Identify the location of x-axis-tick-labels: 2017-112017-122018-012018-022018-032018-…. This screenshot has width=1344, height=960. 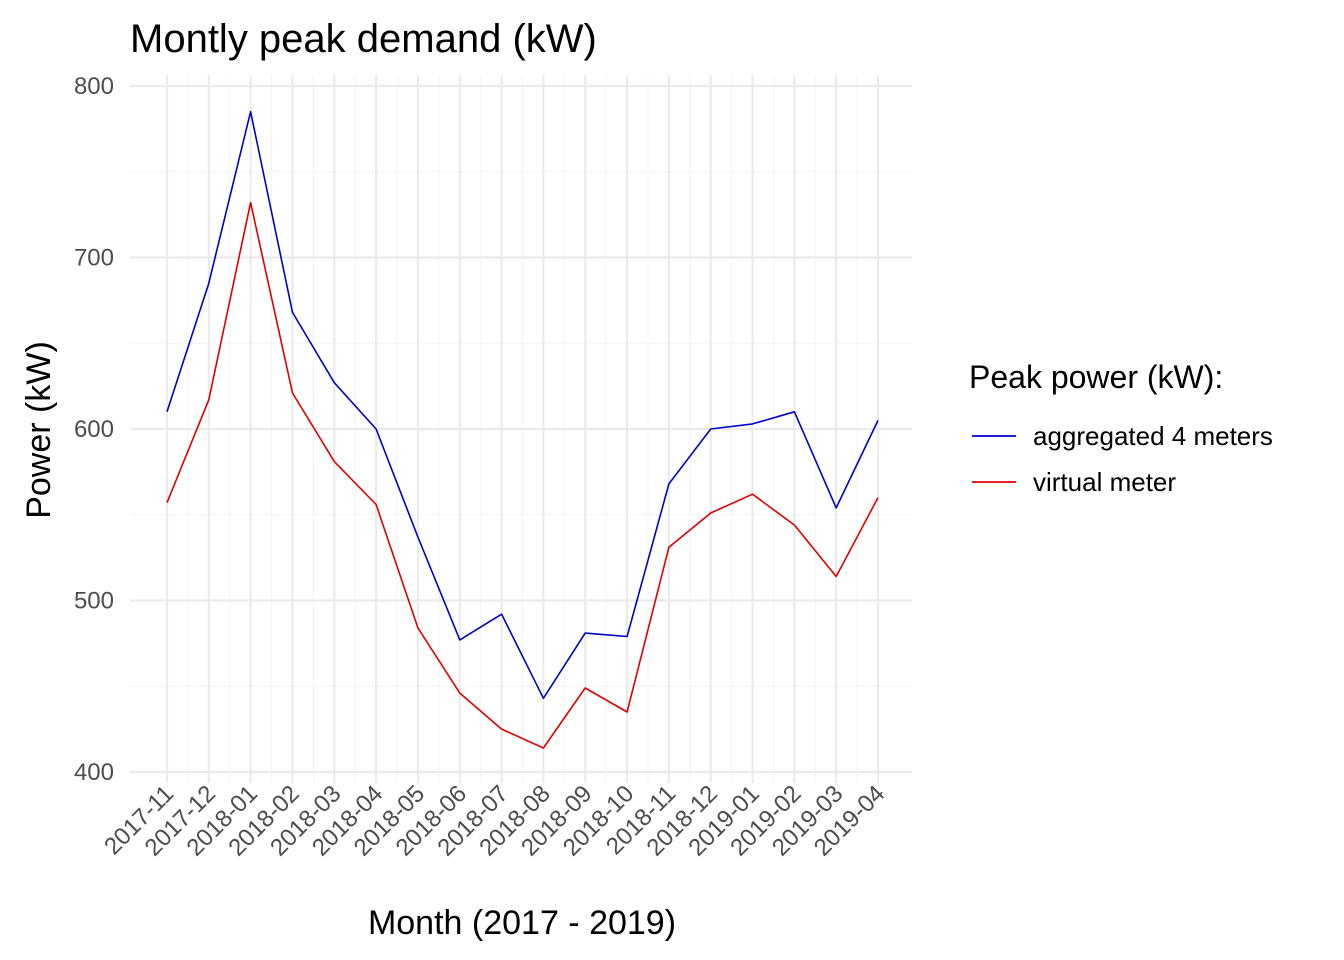
(494, 820).